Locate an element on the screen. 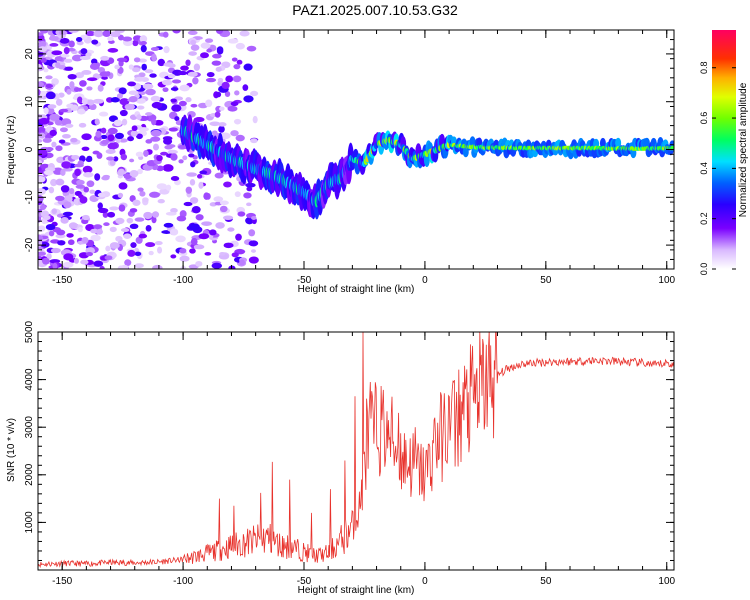 The width and height of the screenshot is (750, 600). spectrogram-ridge-cell is located at coordinates (602, 143).